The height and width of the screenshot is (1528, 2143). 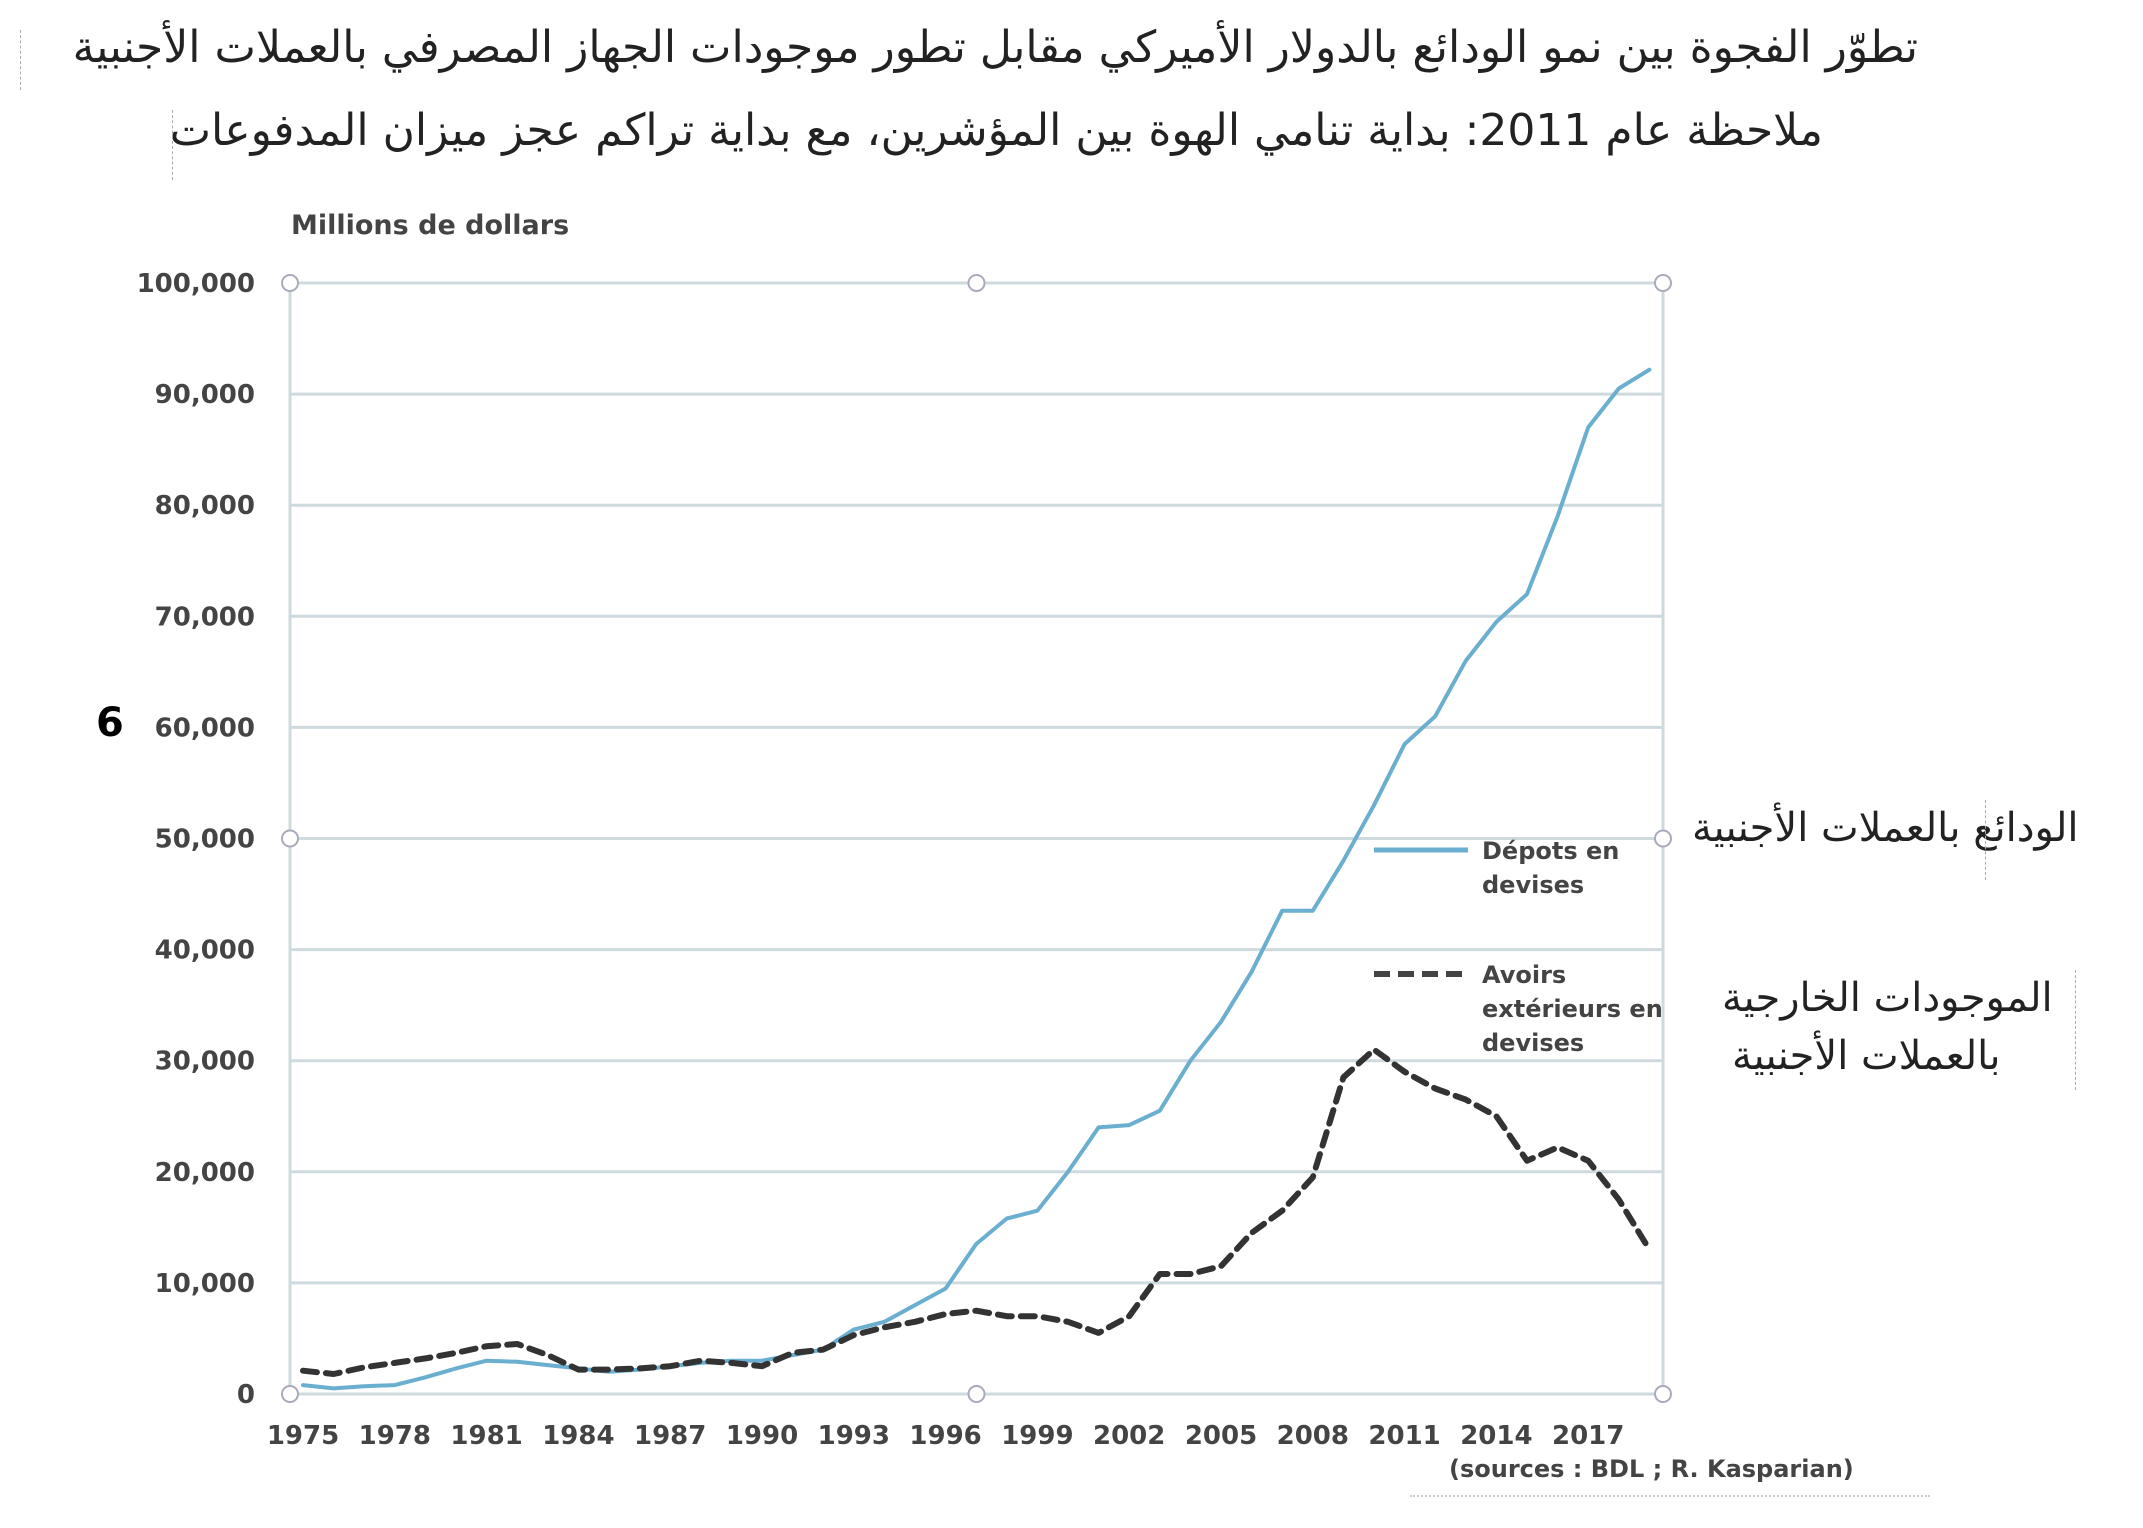 I want to click on x-tick-label: 2008, so click(x=1313, y=1436).